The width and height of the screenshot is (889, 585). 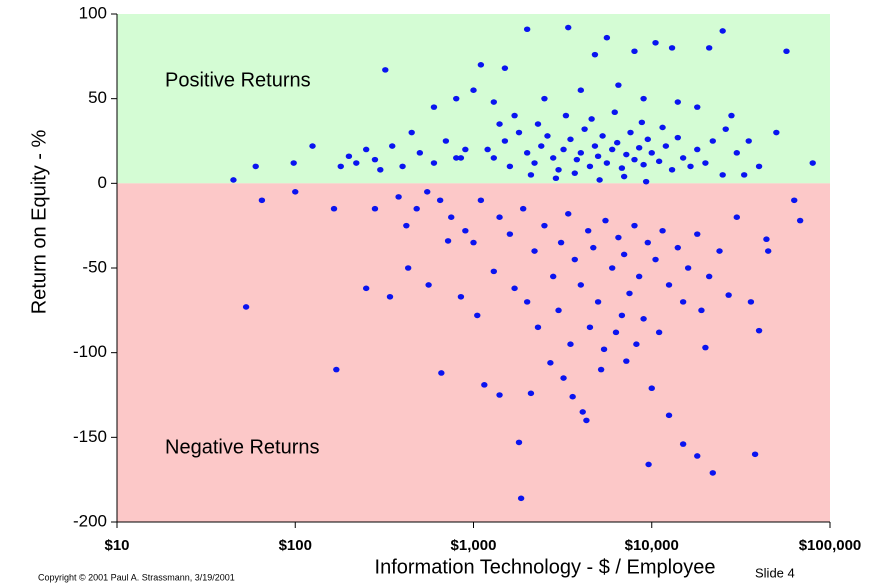 I want to click on slide-number: Slide 4, so click(x=775, y=572).